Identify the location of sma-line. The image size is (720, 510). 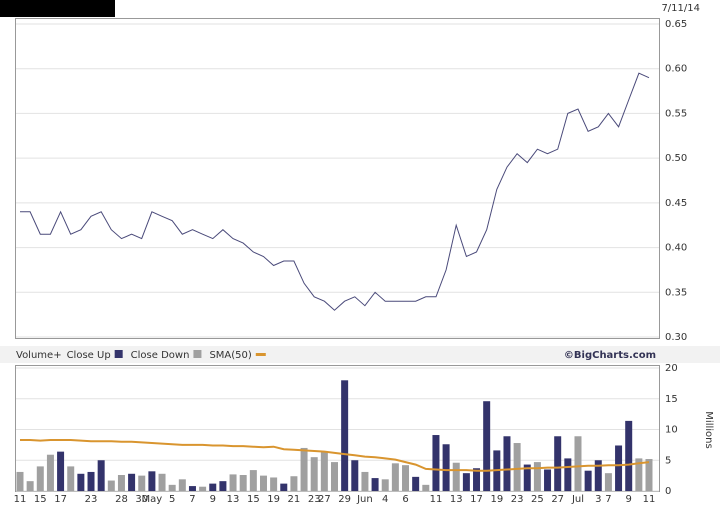
(335, 455).